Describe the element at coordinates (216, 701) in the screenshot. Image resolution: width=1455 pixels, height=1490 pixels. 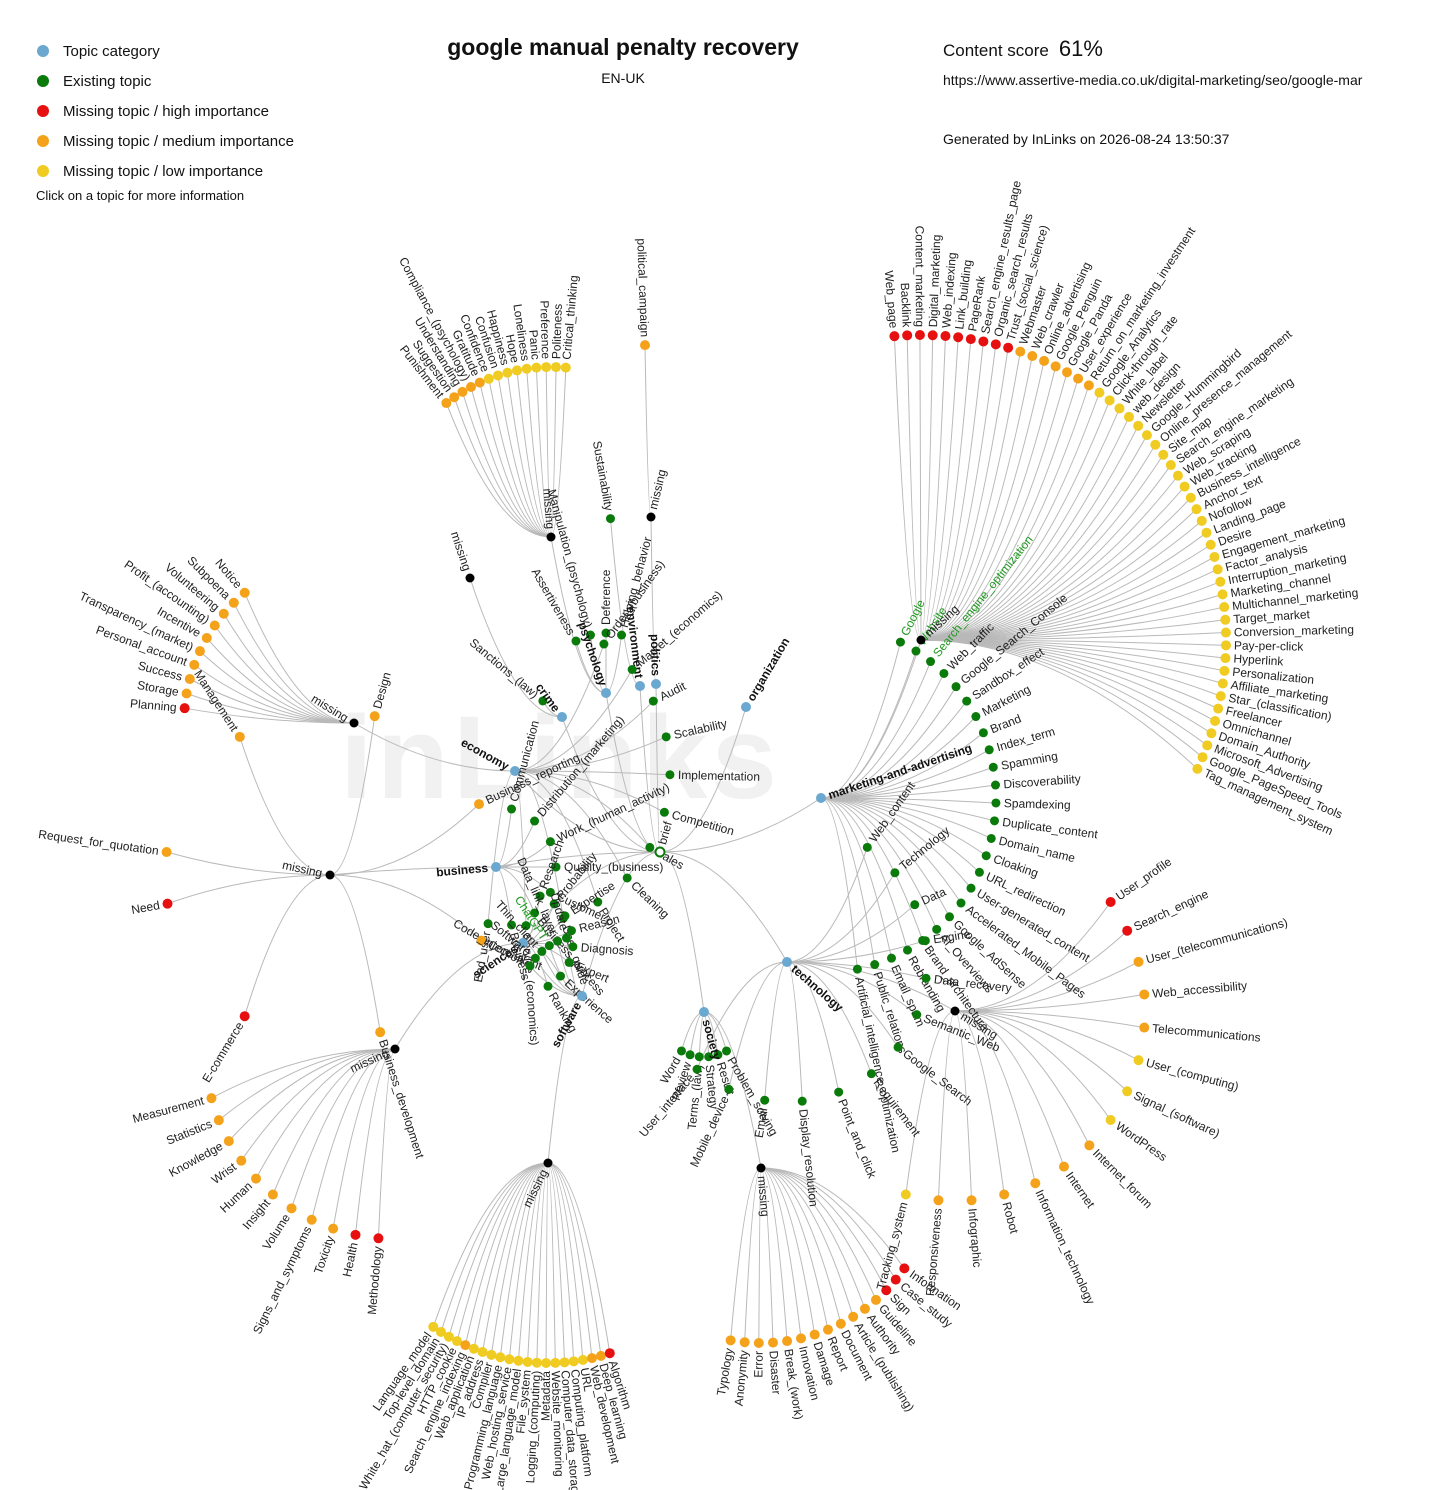
I see `missing-topic-label: Management` at that location.